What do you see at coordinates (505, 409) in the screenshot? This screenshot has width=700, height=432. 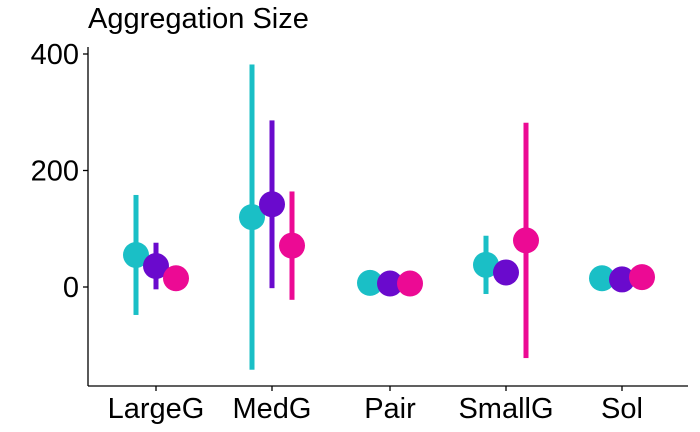 I see `x-tick-label: SmallG` at bounding box center [505, 409].